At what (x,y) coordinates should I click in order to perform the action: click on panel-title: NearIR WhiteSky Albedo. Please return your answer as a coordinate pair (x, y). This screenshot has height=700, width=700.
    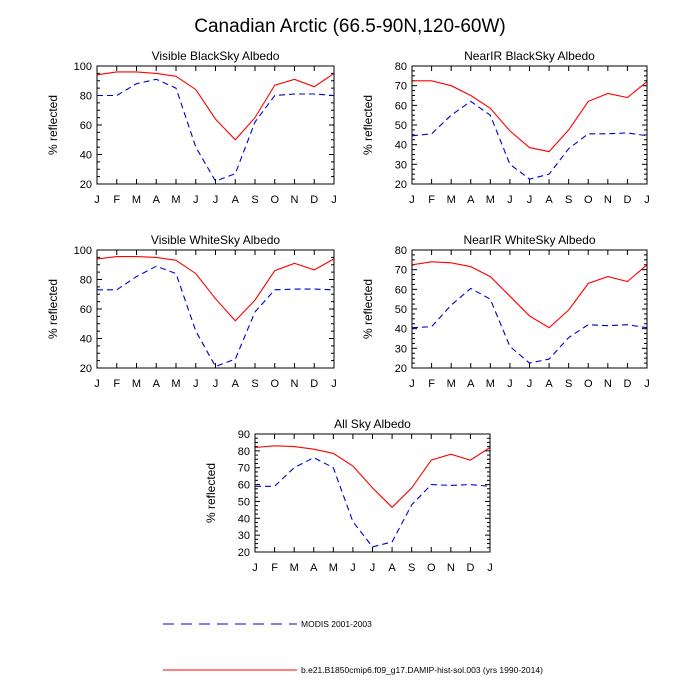
    Looking at the image, I should click on (529, 240).